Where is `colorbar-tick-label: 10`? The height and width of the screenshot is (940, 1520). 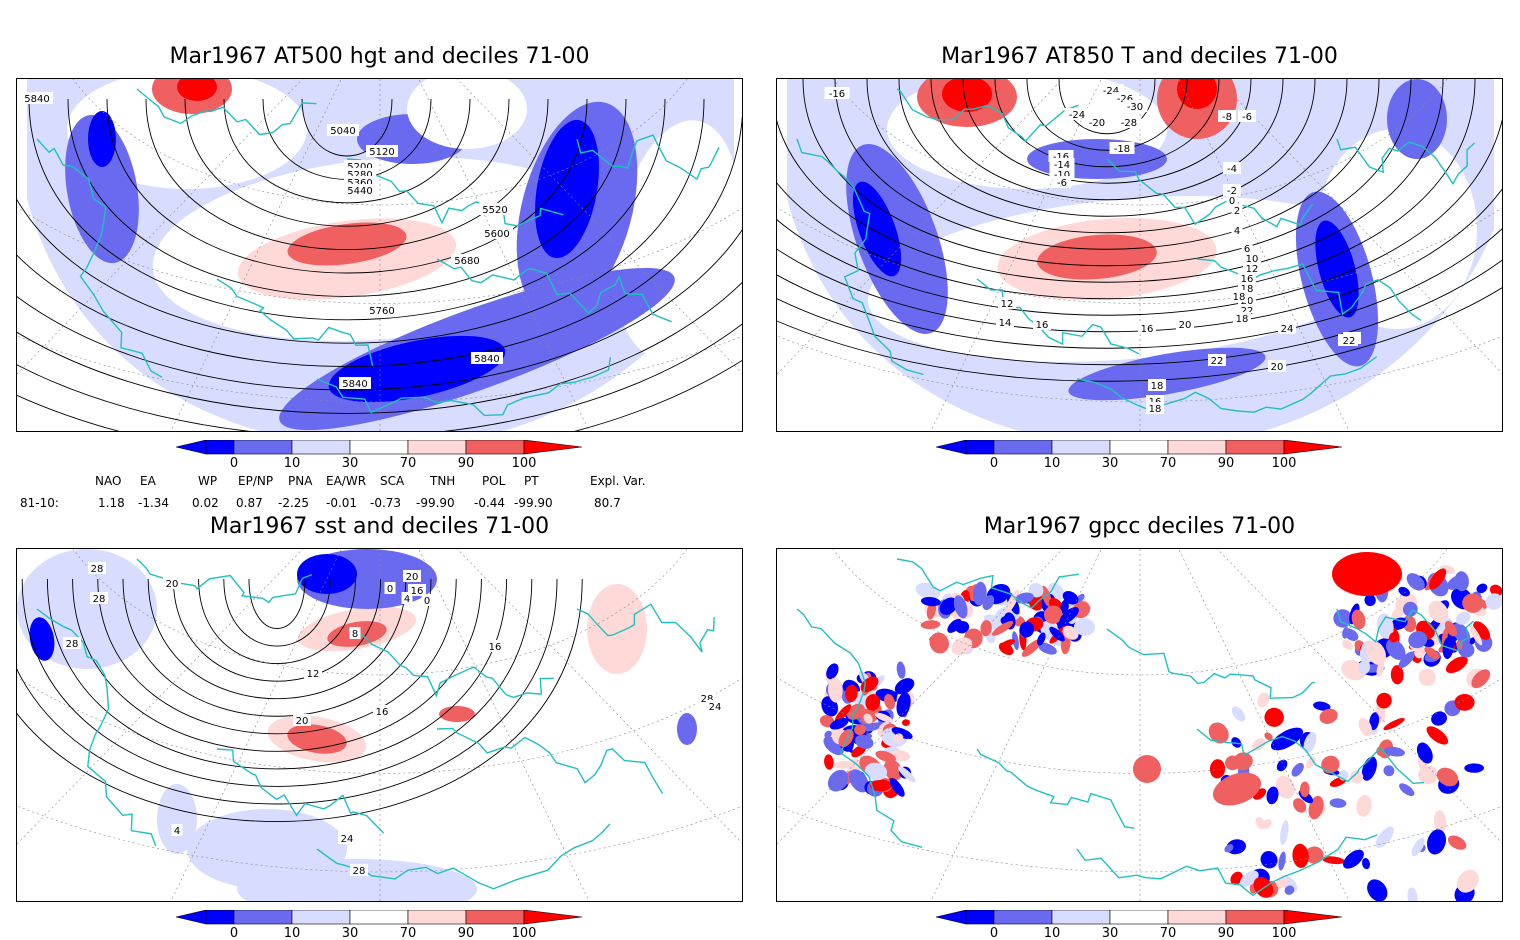 colorbar-tick-label: 10 is located at coordinates (292, 933).